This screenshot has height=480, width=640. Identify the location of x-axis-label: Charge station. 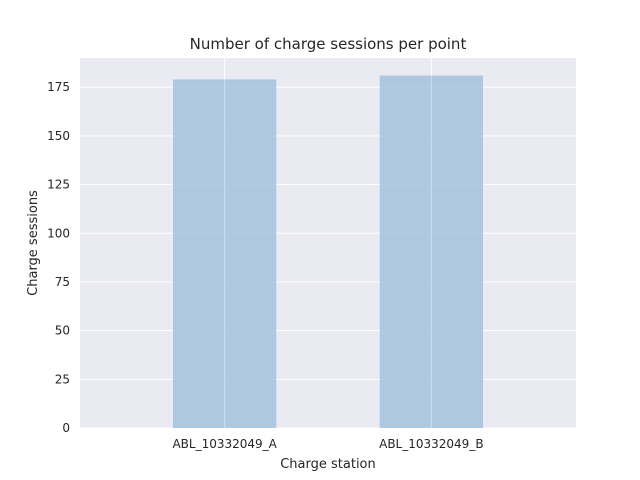
(328, 464).